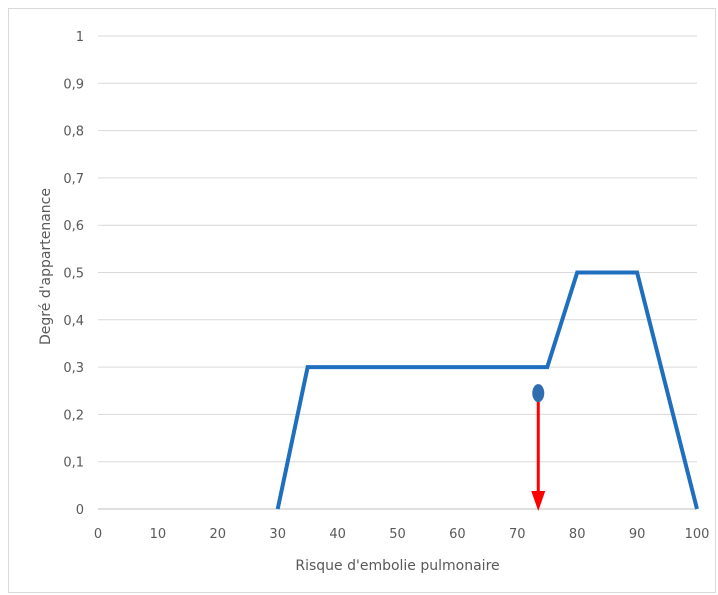 The height and width of the screenshot is (595, 718). What do you see at coordinates (538, 501) in the screenshot?
I see `arrow-head` at bounding box center [538, 501].